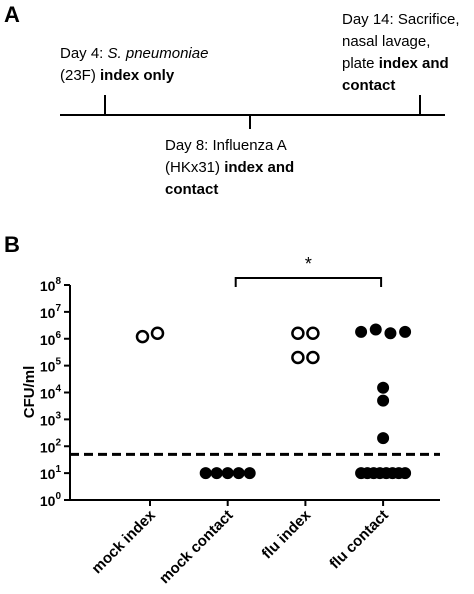  Describe the element at coordinates (12, 244) in the screenshot. I see `panel-label: B` at that location.